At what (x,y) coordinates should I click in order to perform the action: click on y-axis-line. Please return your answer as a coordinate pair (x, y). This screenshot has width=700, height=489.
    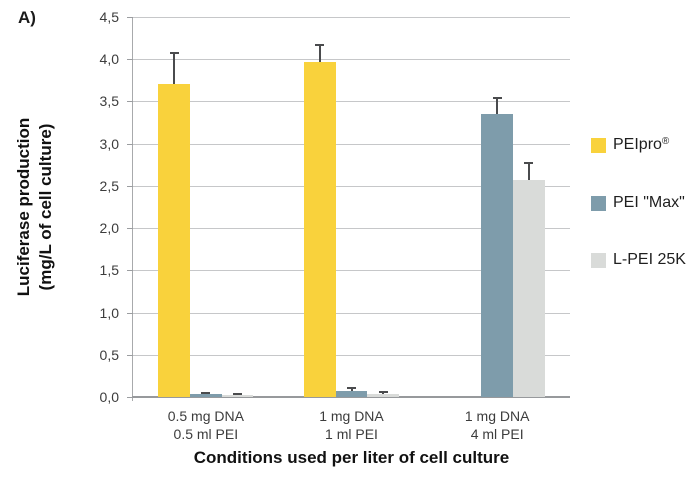
    Looking at the image, I should click on (132, 209).